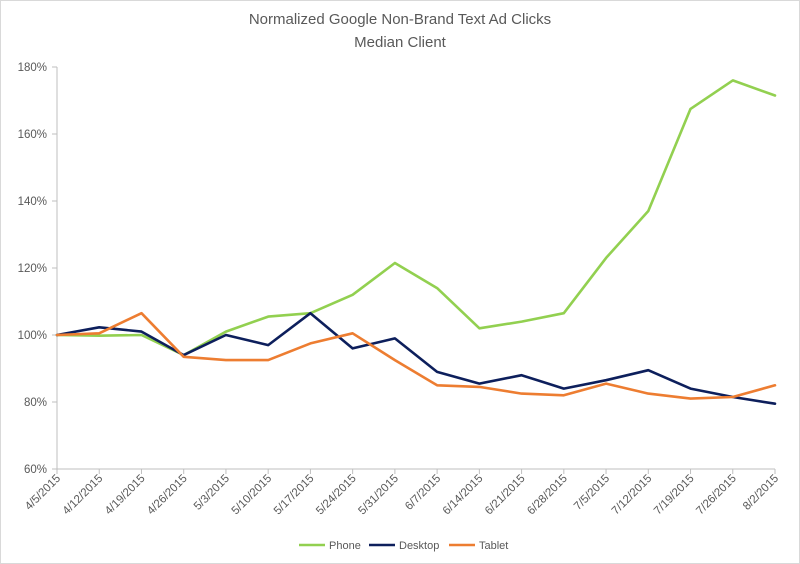 This screenshot has height=564, width=800. I want to click on legend-label-desktop: Desktop, so click(419, 546).